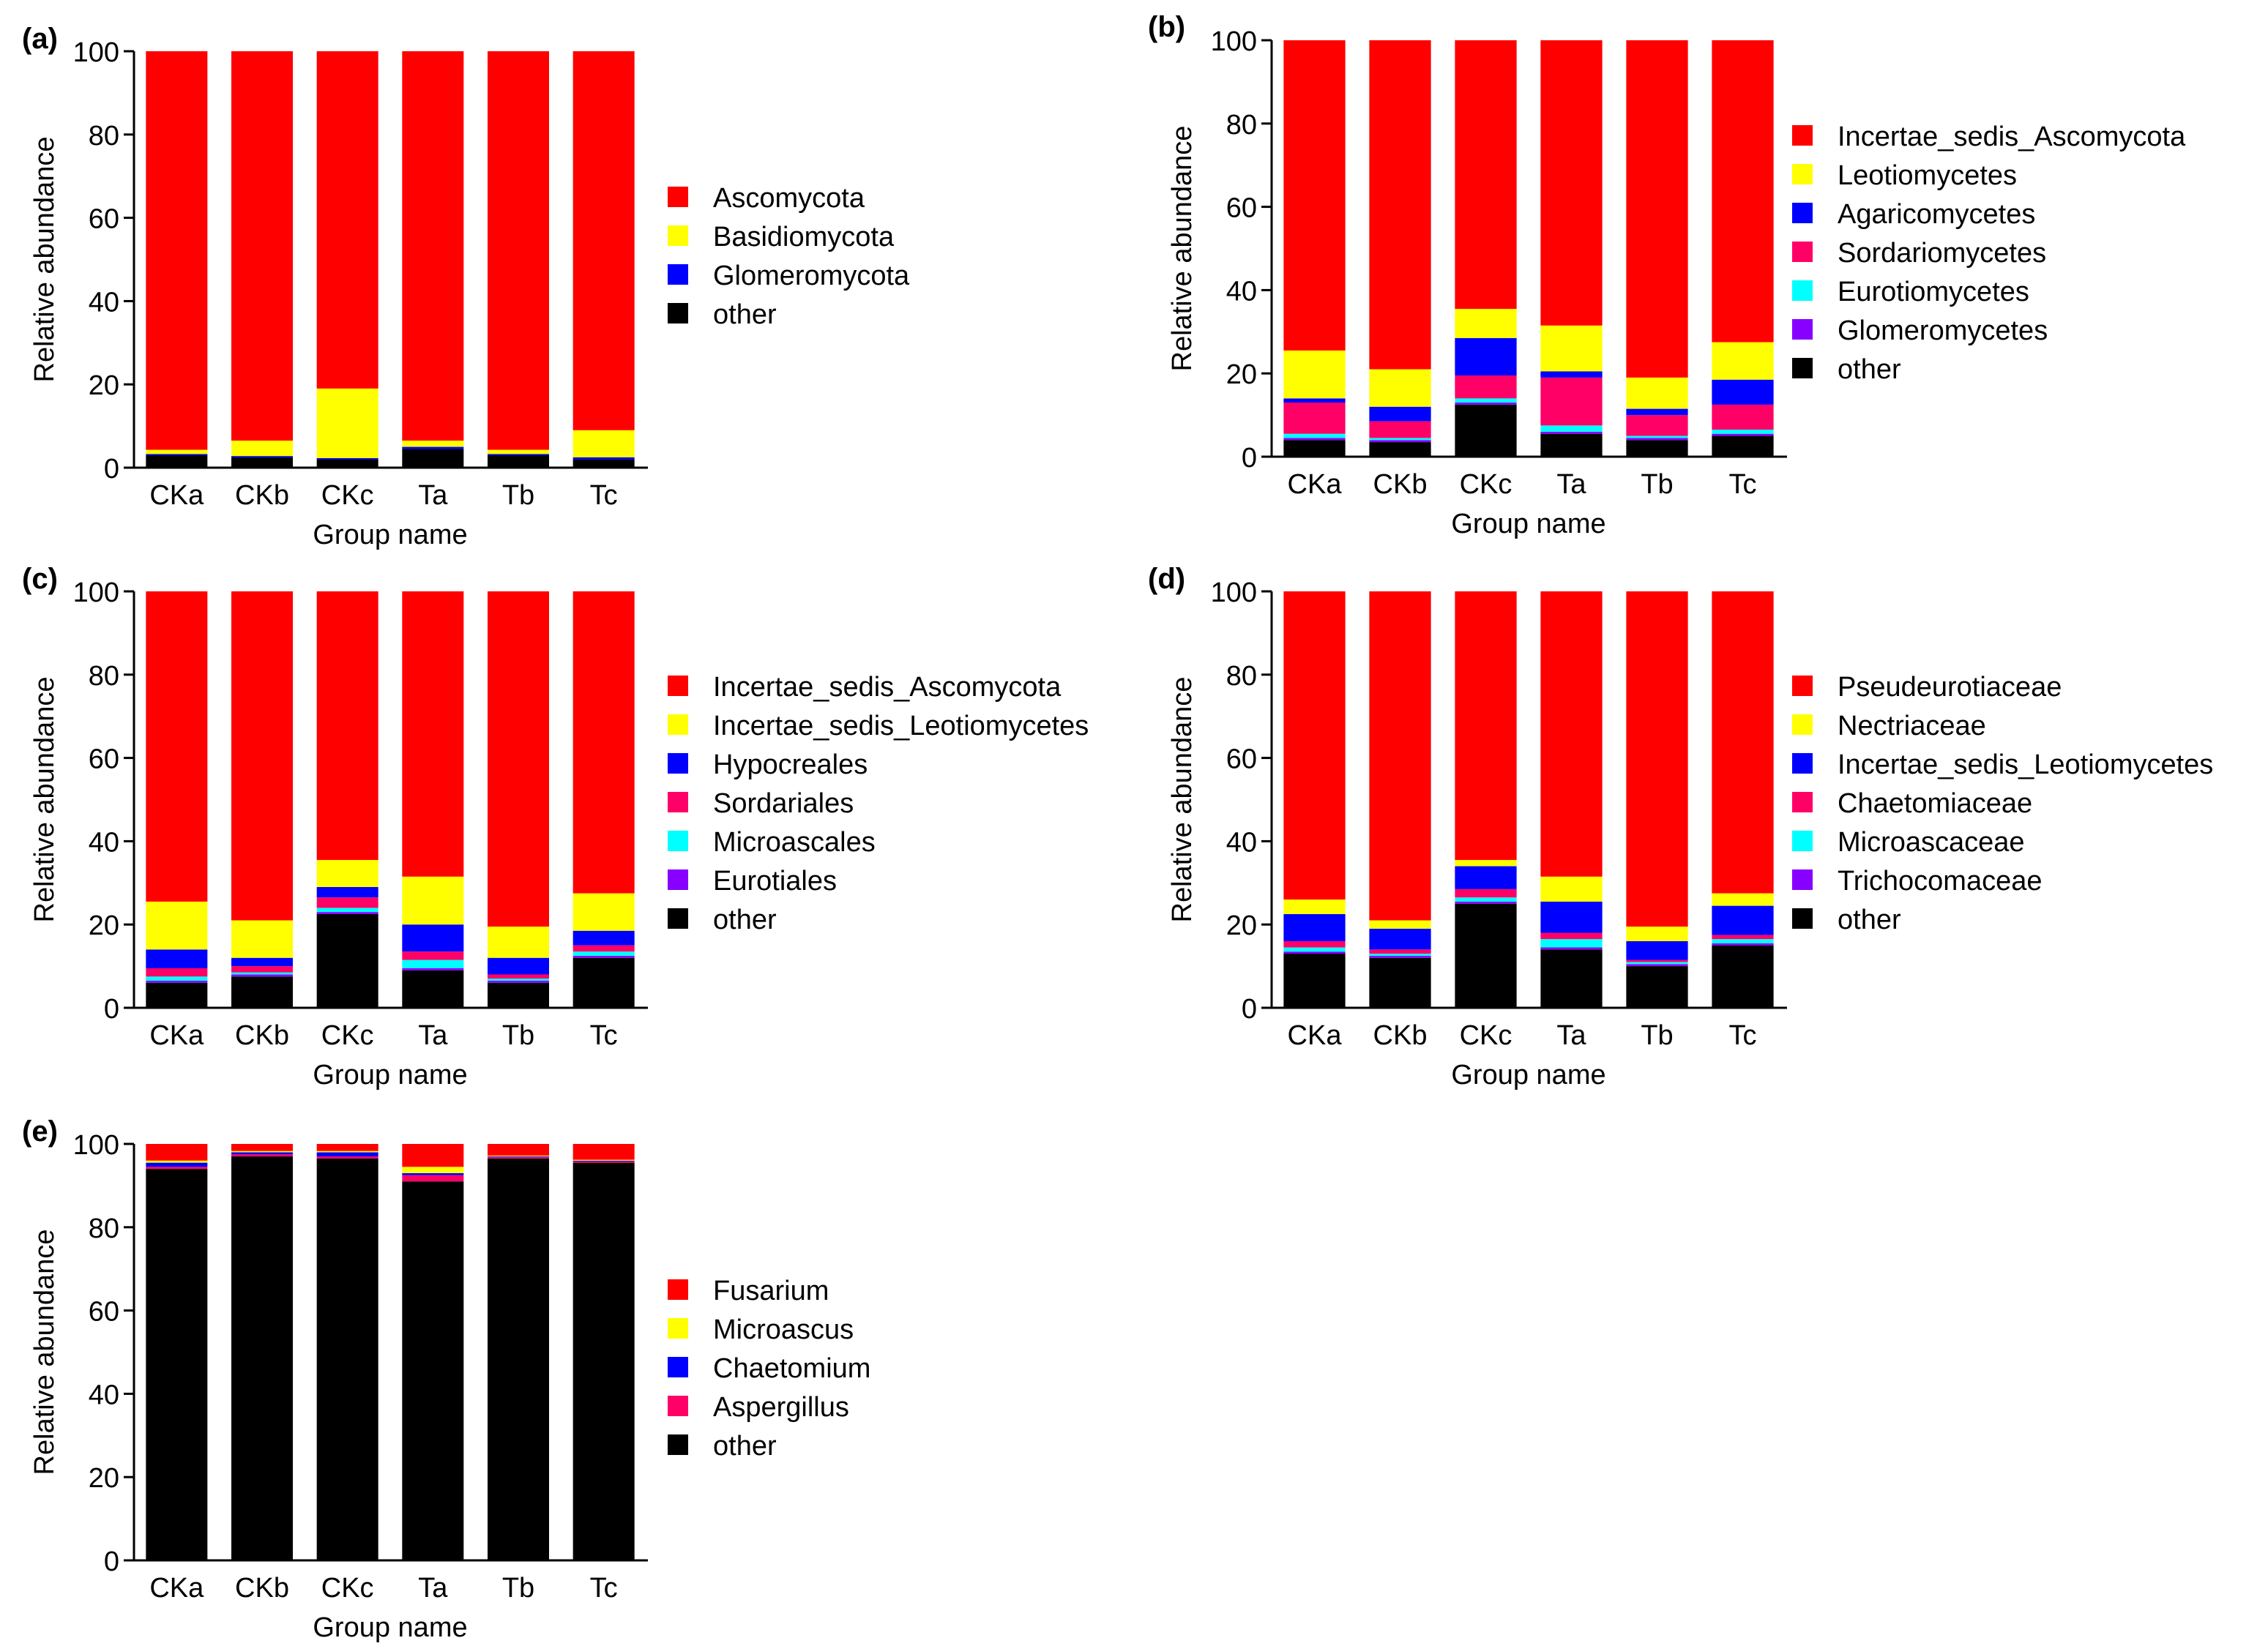  Describe the element at coordinates (104, 926) in the screenshot. I see `y-tick-label: 20` at that location.